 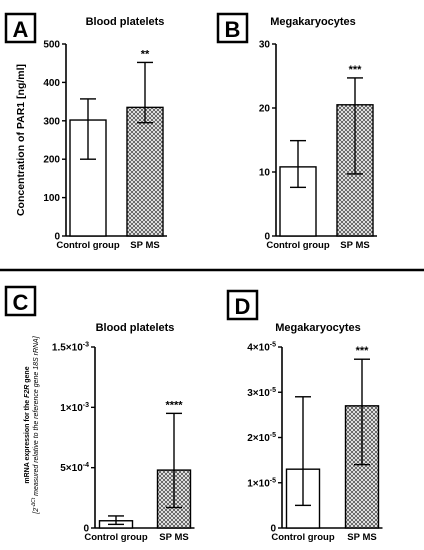 I want to click on panel-c-title: Blood platelets, so click(x=135, y=328).